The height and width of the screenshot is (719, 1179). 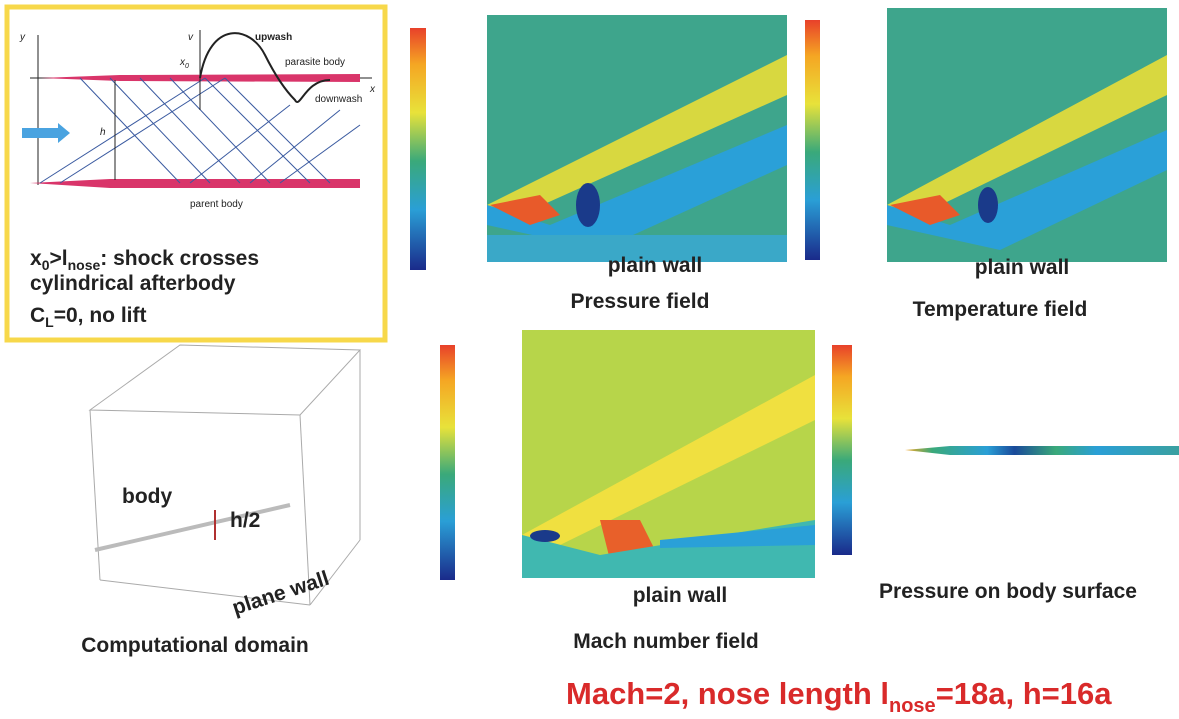 I want to click on wash-curve, so click(x=265, y=67).